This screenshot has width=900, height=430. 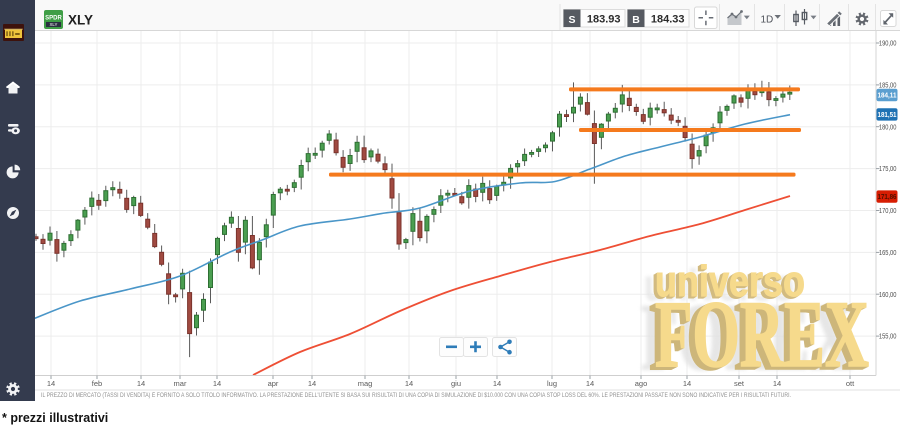 I want to click on svg-text: 183.93, so click(x=604, y=19).